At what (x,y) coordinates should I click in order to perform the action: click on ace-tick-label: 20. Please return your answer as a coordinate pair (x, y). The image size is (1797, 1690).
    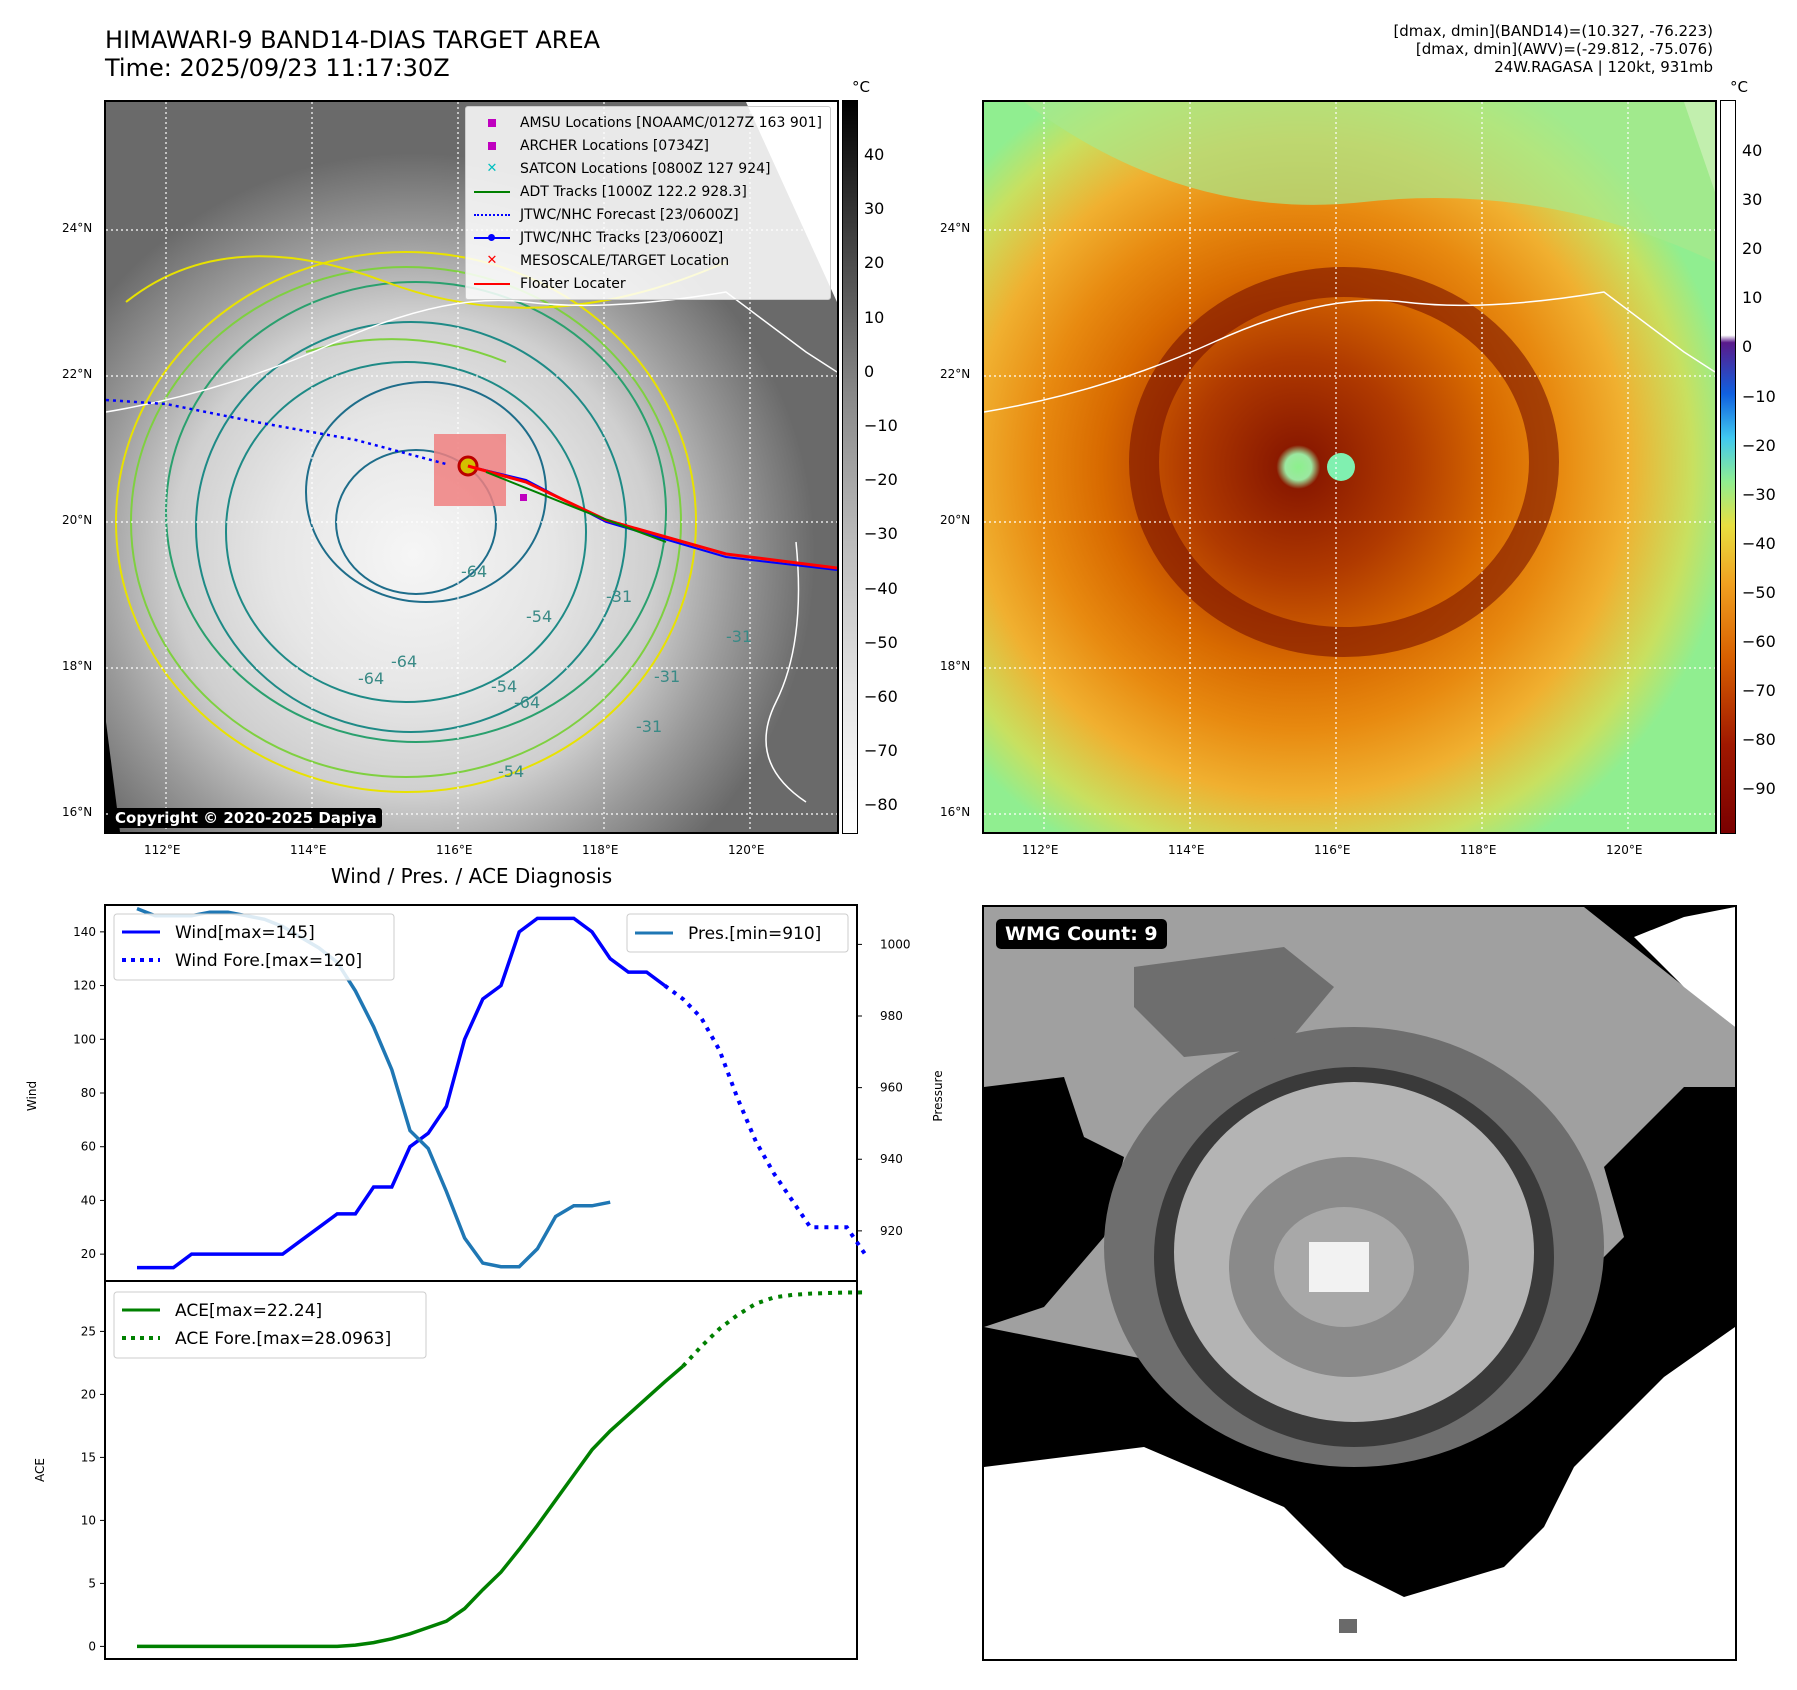
    Looking at the image, I should click on (88, 1394).